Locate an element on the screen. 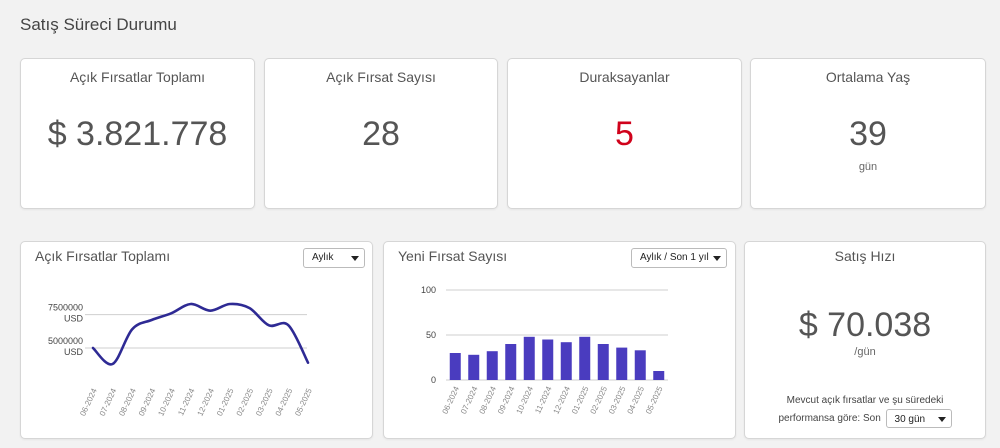 Image resolution: width=1000 pixels, height=448 pixels. kpi-card-open-total: Açık Fırsatlar Toplamı $ 3.821.778 is located at coordinates (137, 133).